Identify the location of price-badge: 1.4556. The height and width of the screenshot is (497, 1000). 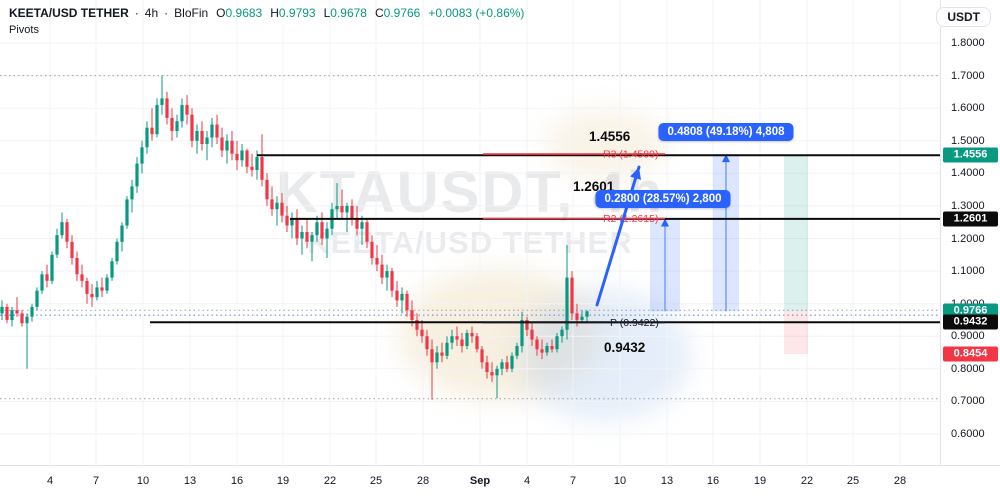
(970, 155).